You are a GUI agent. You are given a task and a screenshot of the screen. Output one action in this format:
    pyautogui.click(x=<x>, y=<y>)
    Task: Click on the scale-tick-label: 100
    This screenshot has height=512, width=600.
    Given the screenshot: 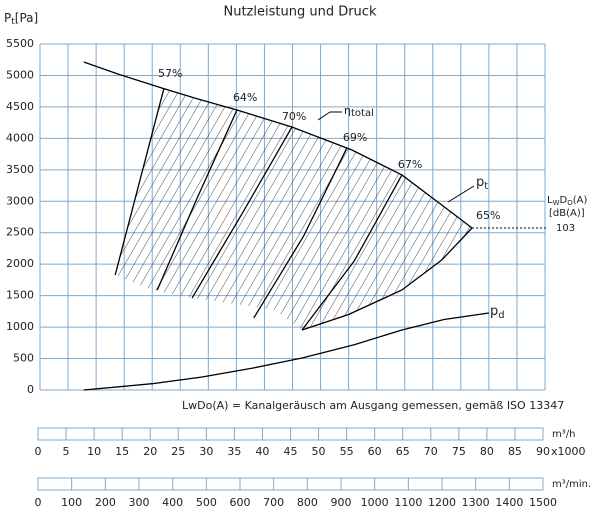 What is the action you would take?
    pyautogui.click(x=71, y=502)
    